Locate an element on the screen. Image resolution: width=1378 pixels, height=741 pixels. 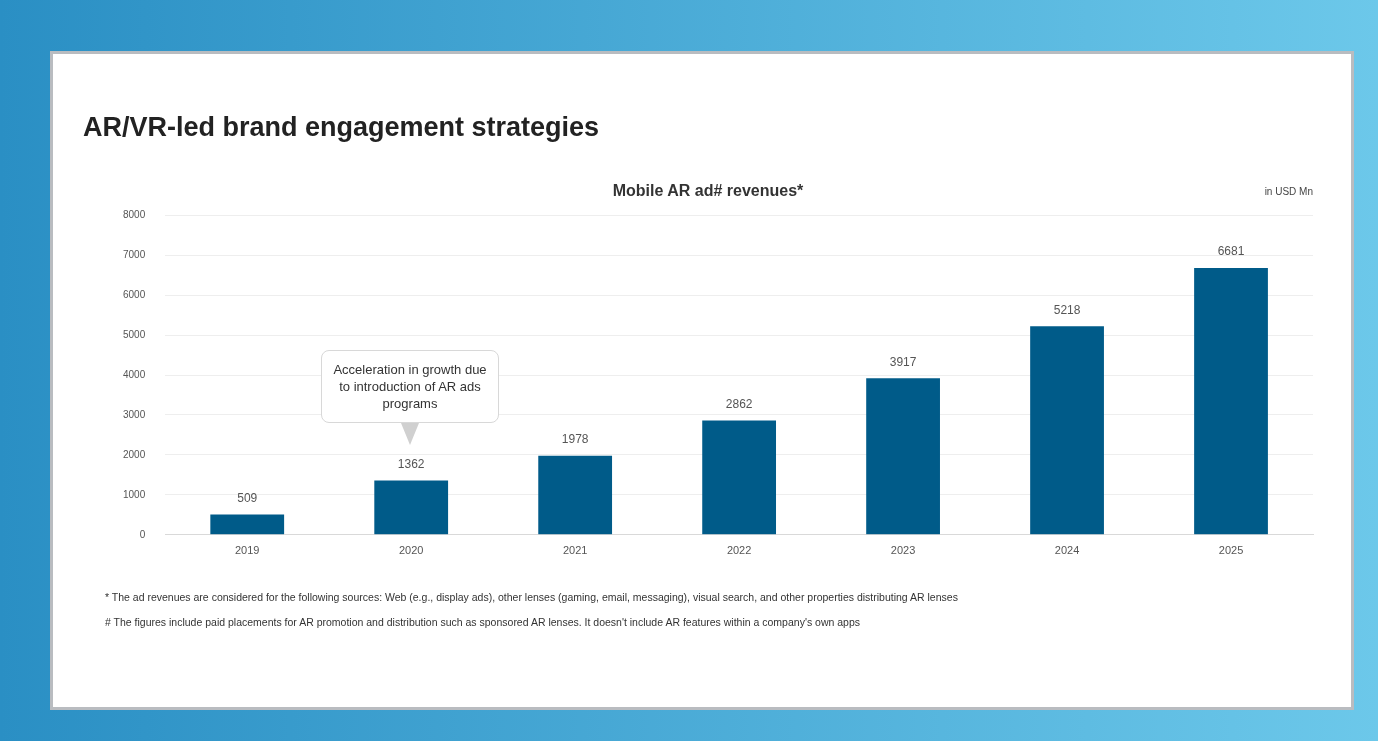
y-tick-label: 3000 is located at coordinates (134, 414).